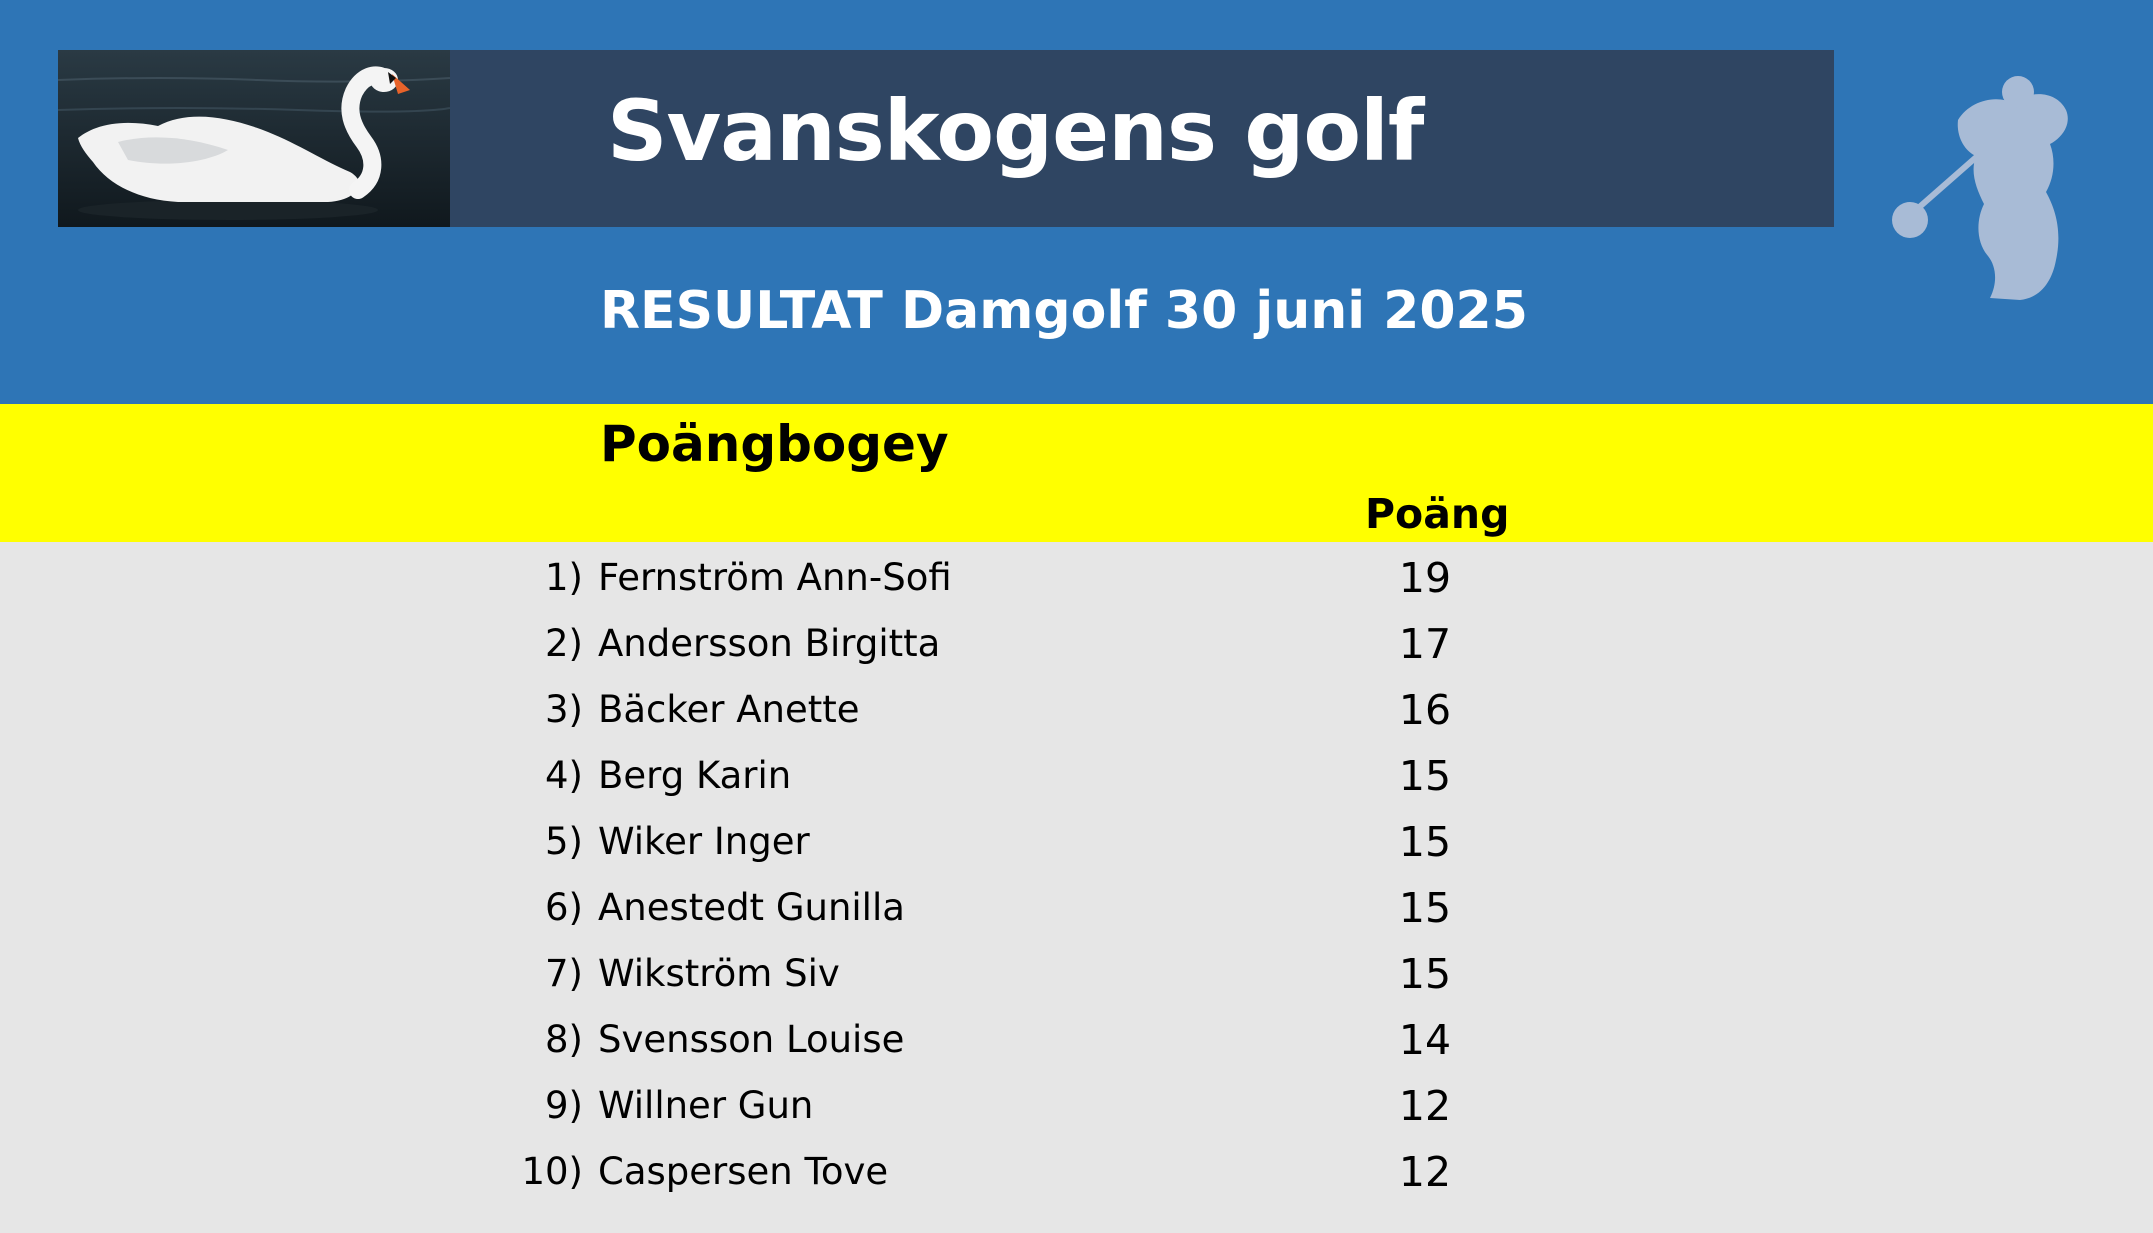 Image resolution: width=2153 pixels, height=1233 pixels. I want to click on result-rank: 5), so click(564, 841).